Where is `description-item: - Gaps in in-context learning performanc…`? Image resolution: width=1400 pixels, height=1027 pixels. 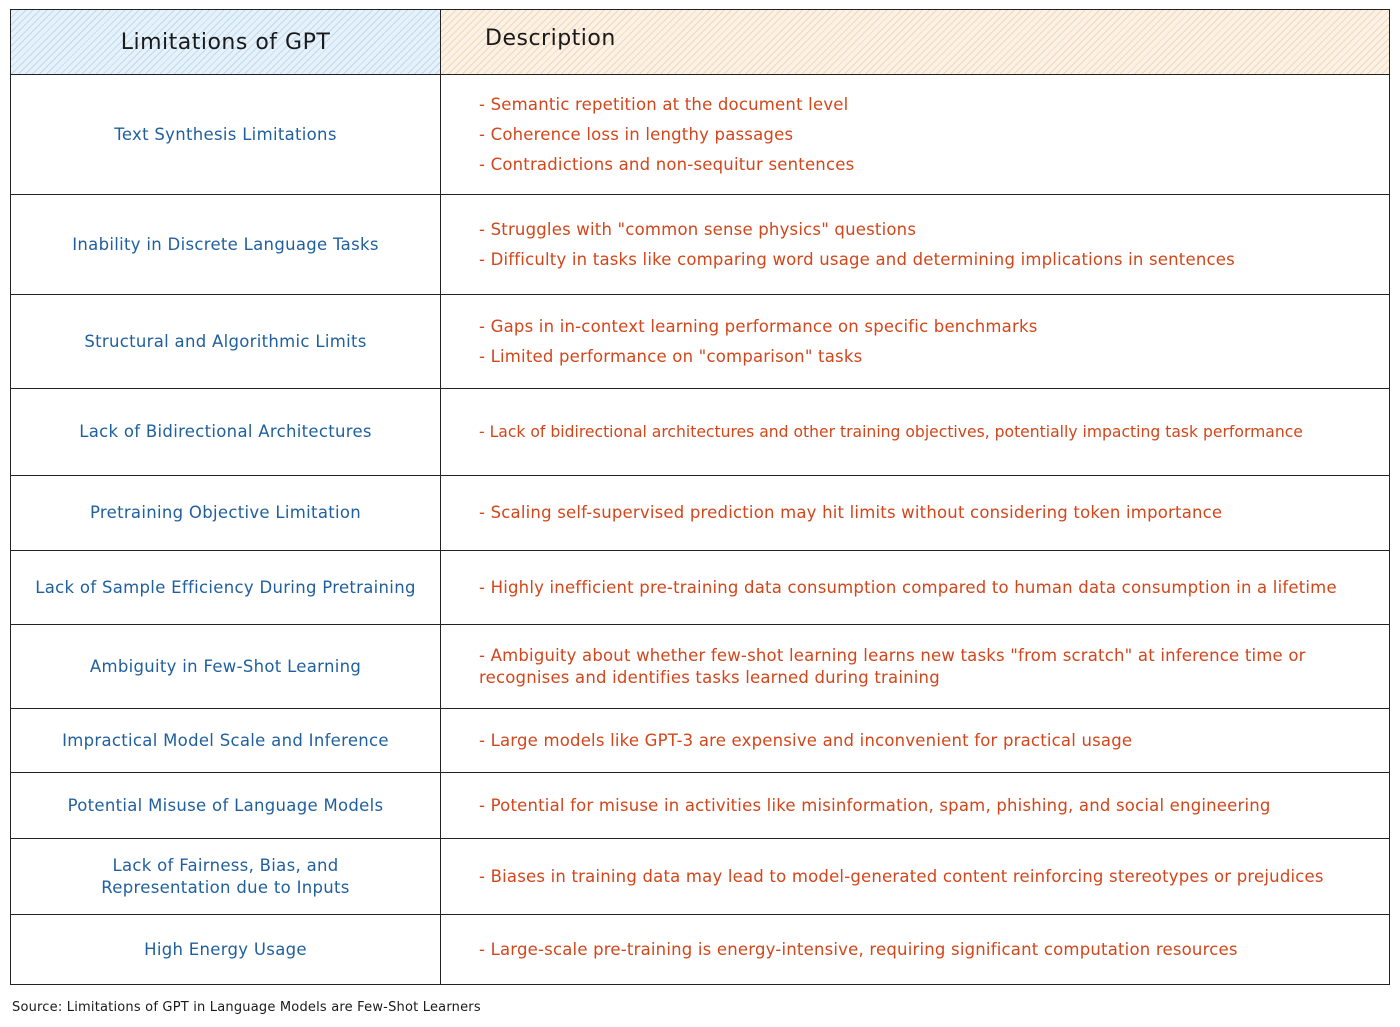
description-item: - Gaps in in-context learning performanc… is located at coordinates (758, 326).